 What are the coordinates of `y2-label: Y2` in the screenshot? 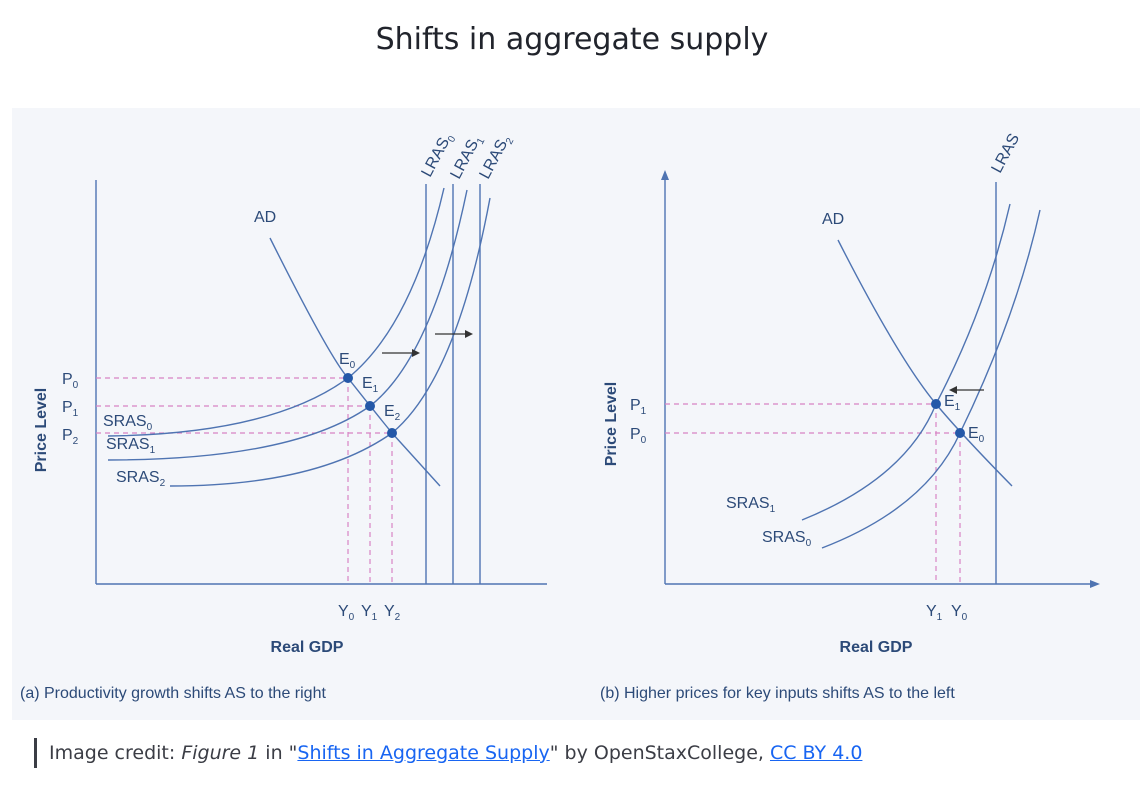 It's located at (392, 613).